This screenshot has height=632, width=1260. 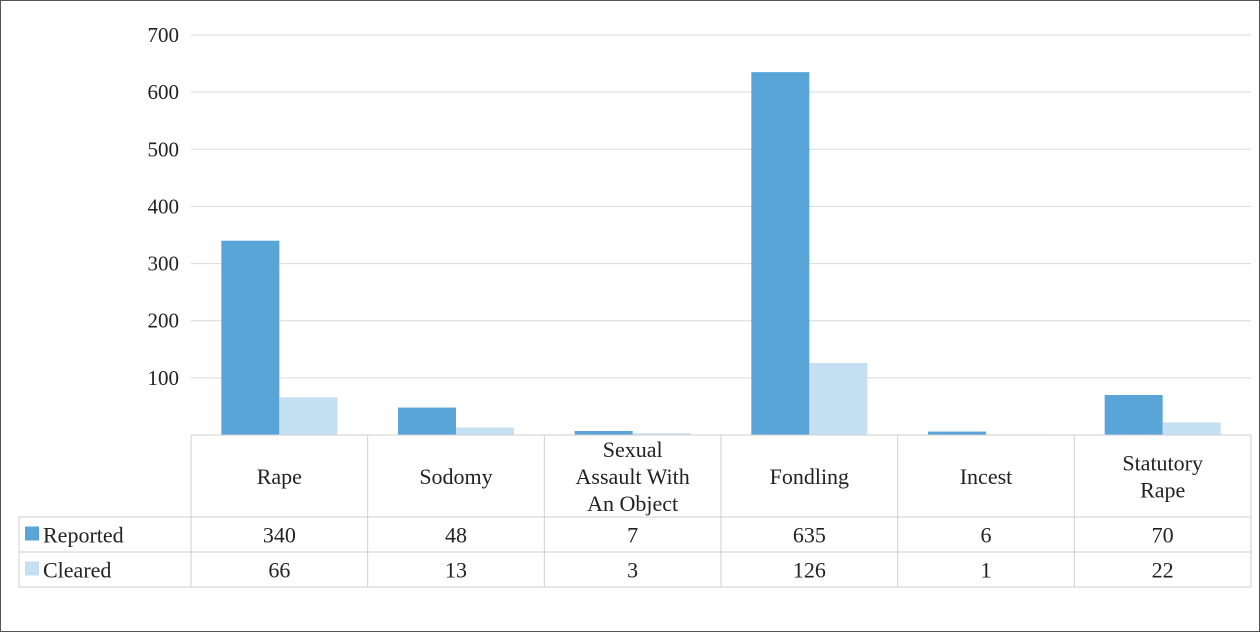 What do you see at coordinates (456, 570) in the screenshot?
I see `data-label: 13` at bounding box center [456, 570].